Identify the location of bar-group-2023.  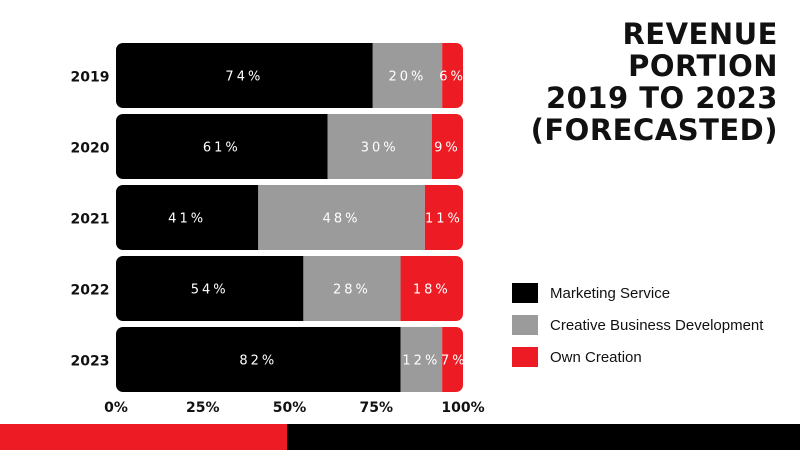
(289, 359).